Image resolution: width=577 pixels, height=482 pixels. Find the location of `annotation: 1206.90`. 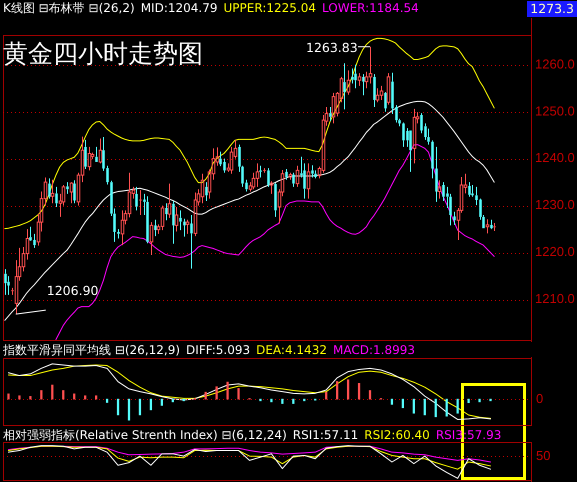

annotation: 1206.90 is located at coordinates (72, 290).